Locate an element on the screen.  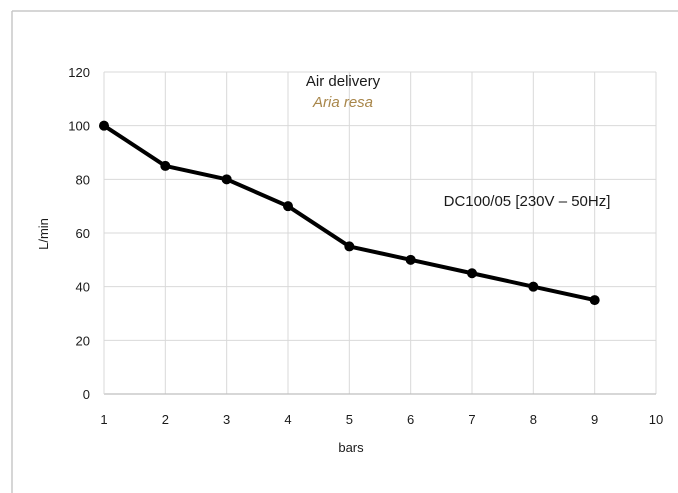
x-tick-label: 2 is located at coordinates (165, 419).